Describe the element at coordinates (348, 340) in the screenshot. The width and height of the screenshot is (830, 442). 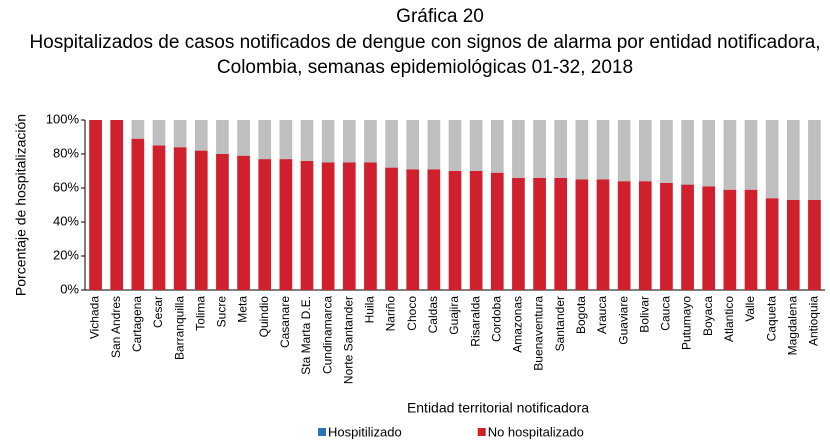
I see `x-tick-label: Norte Santander` at that location.